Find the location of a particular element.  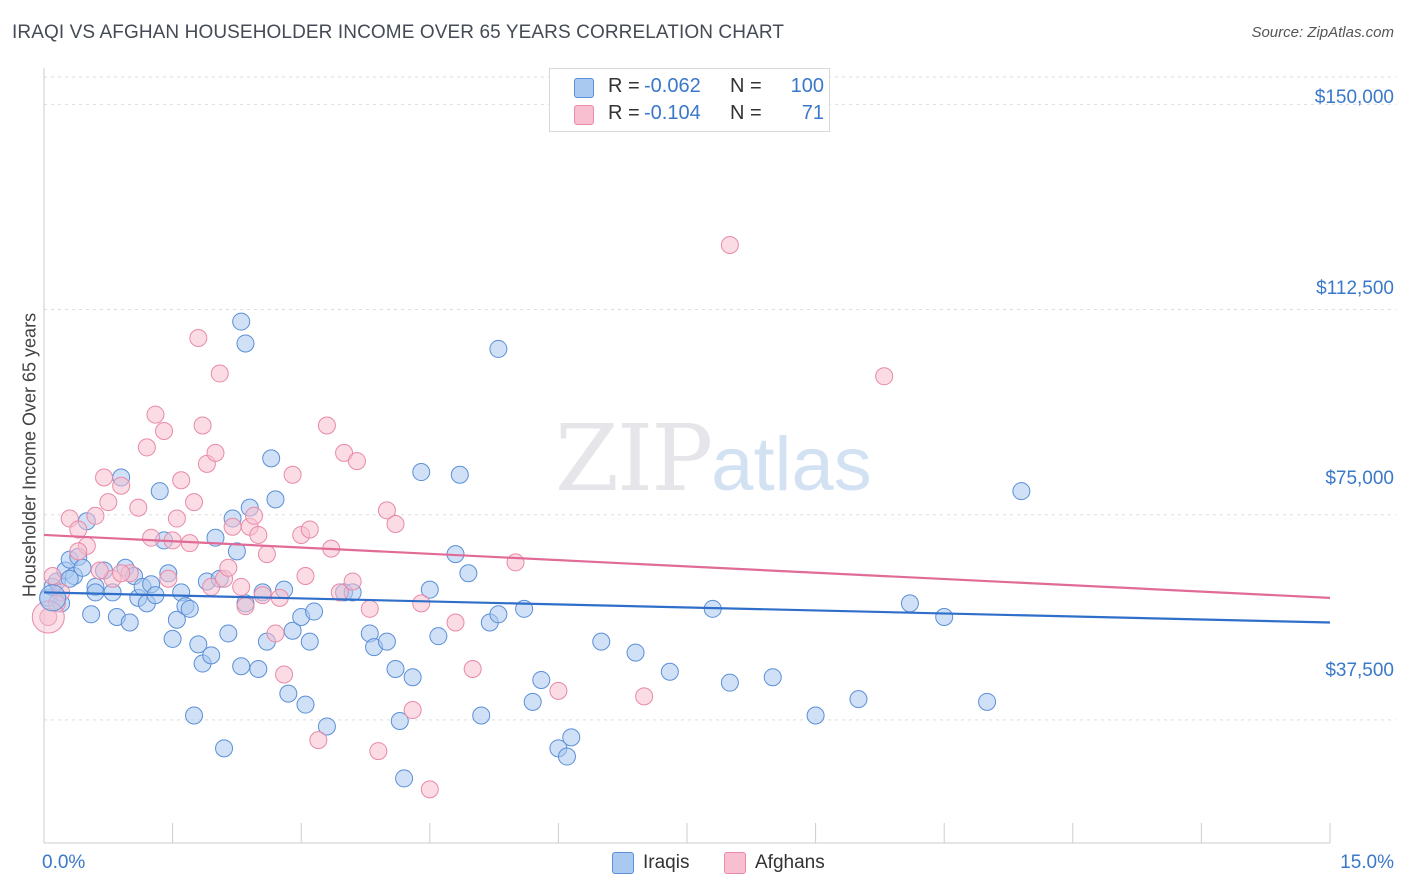

watermark-zip: ZIP is located at coordinates (634, 458).